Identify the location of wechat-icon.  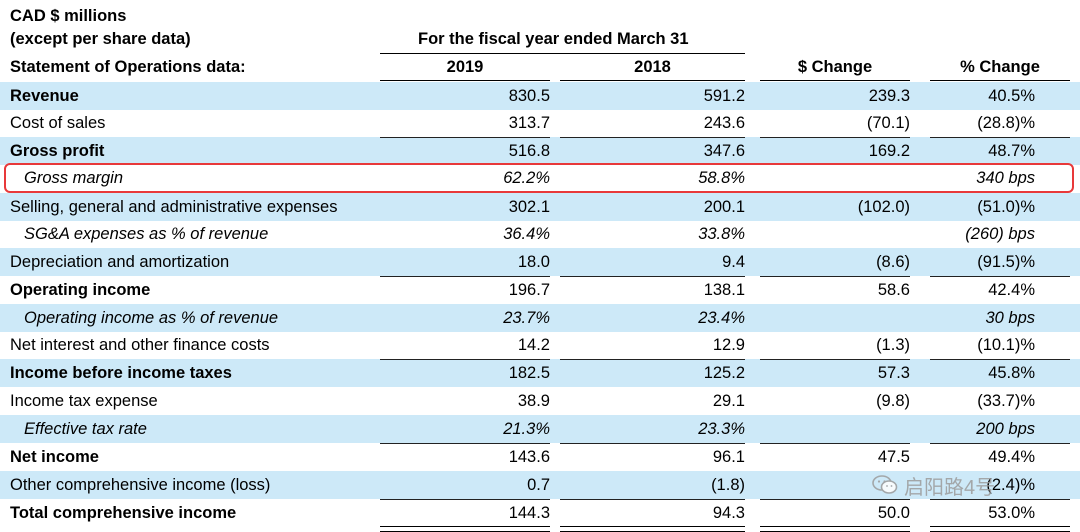
(885, 484).